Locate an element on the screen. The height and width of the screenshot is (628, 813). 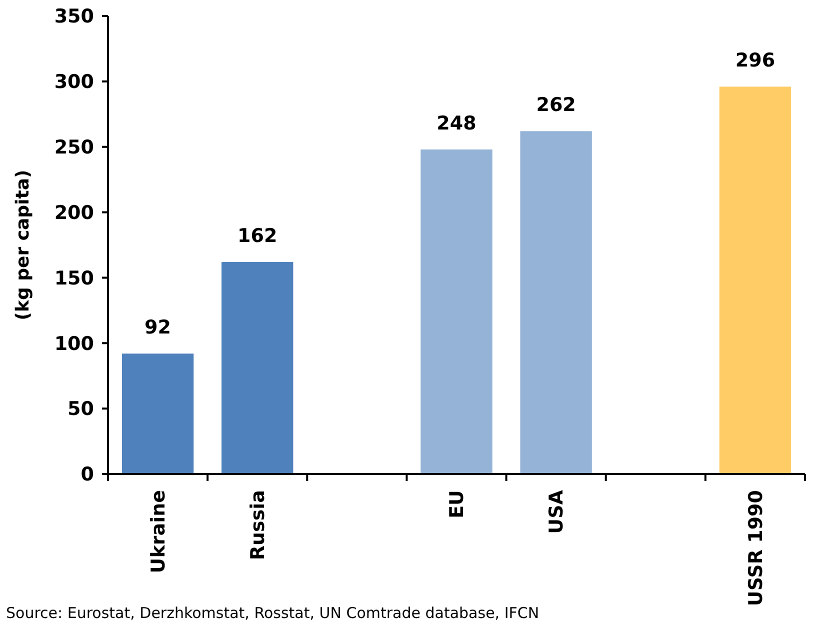
y-tick-label: 250 is located at coordinates (74, 147).